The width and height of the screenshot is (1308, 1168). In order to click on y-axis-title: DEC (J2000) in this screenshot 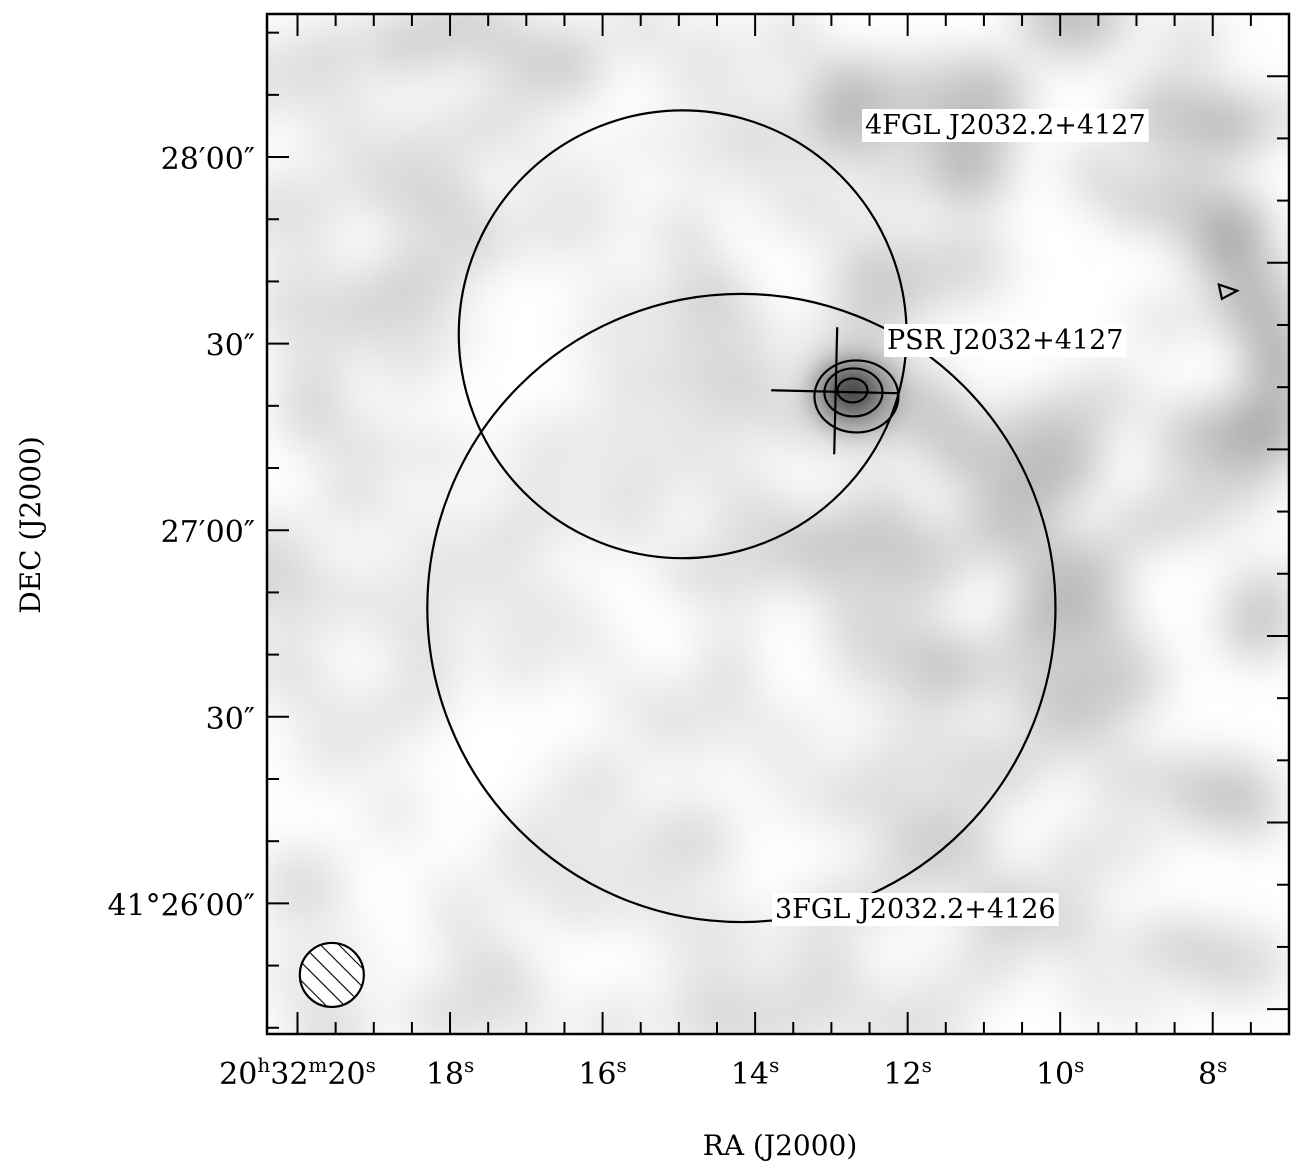, I will do `click(30, 525)`.